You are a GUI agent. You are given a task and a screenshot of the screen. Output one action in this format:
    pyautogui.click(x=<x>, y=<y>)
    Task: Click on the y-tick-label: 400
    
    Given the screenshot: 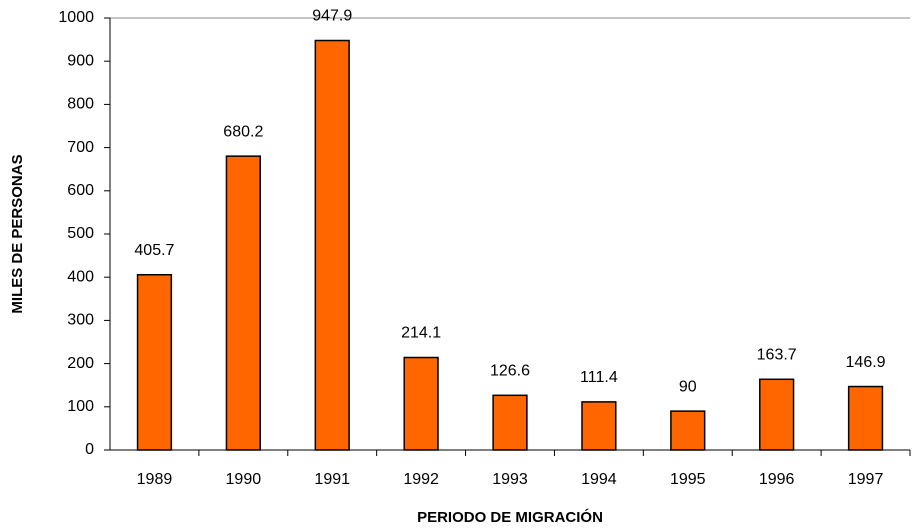 What is the action you would take?
    pyautogui.click(x=80, y=276)
    